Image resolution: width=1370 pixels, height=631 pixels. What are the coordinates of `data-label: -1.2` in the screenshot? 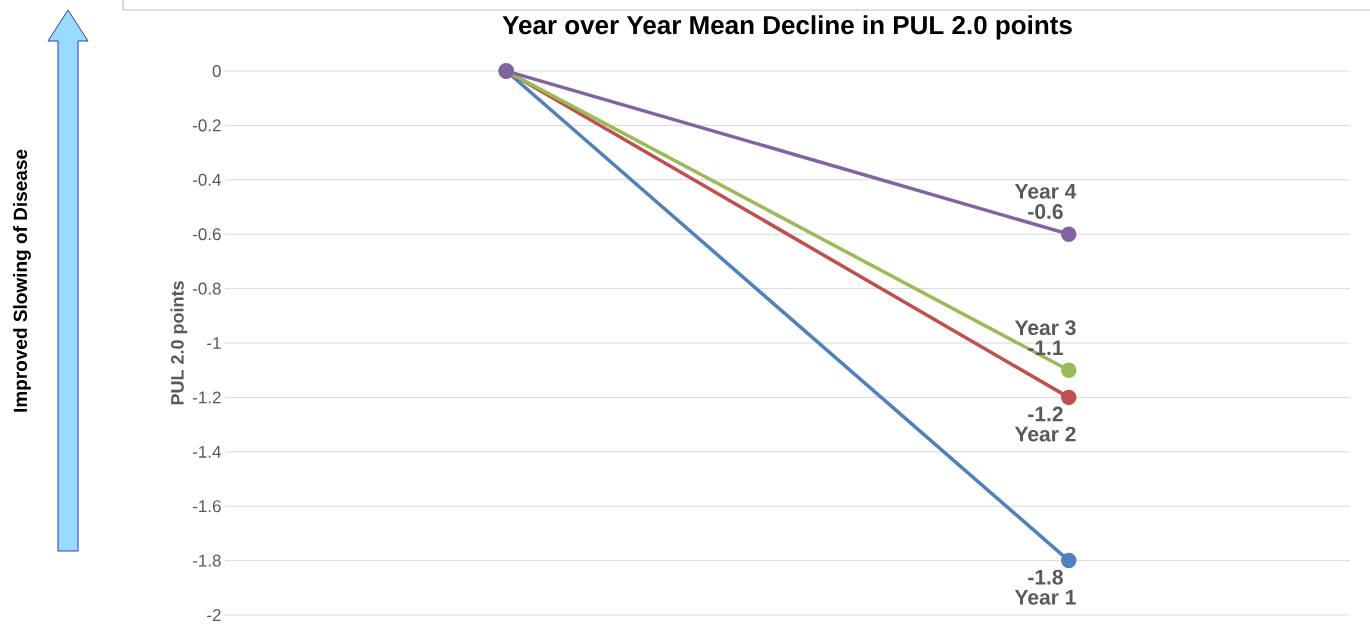 It's located at (1045, 414).